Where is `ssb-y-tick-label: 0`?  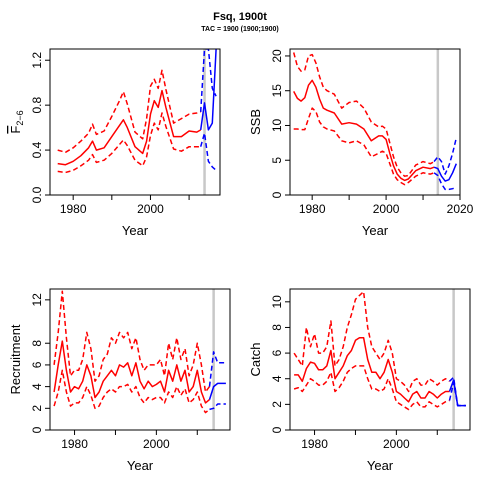 ssb-y-tick-label: 0 is located at coordinates (277, 194).